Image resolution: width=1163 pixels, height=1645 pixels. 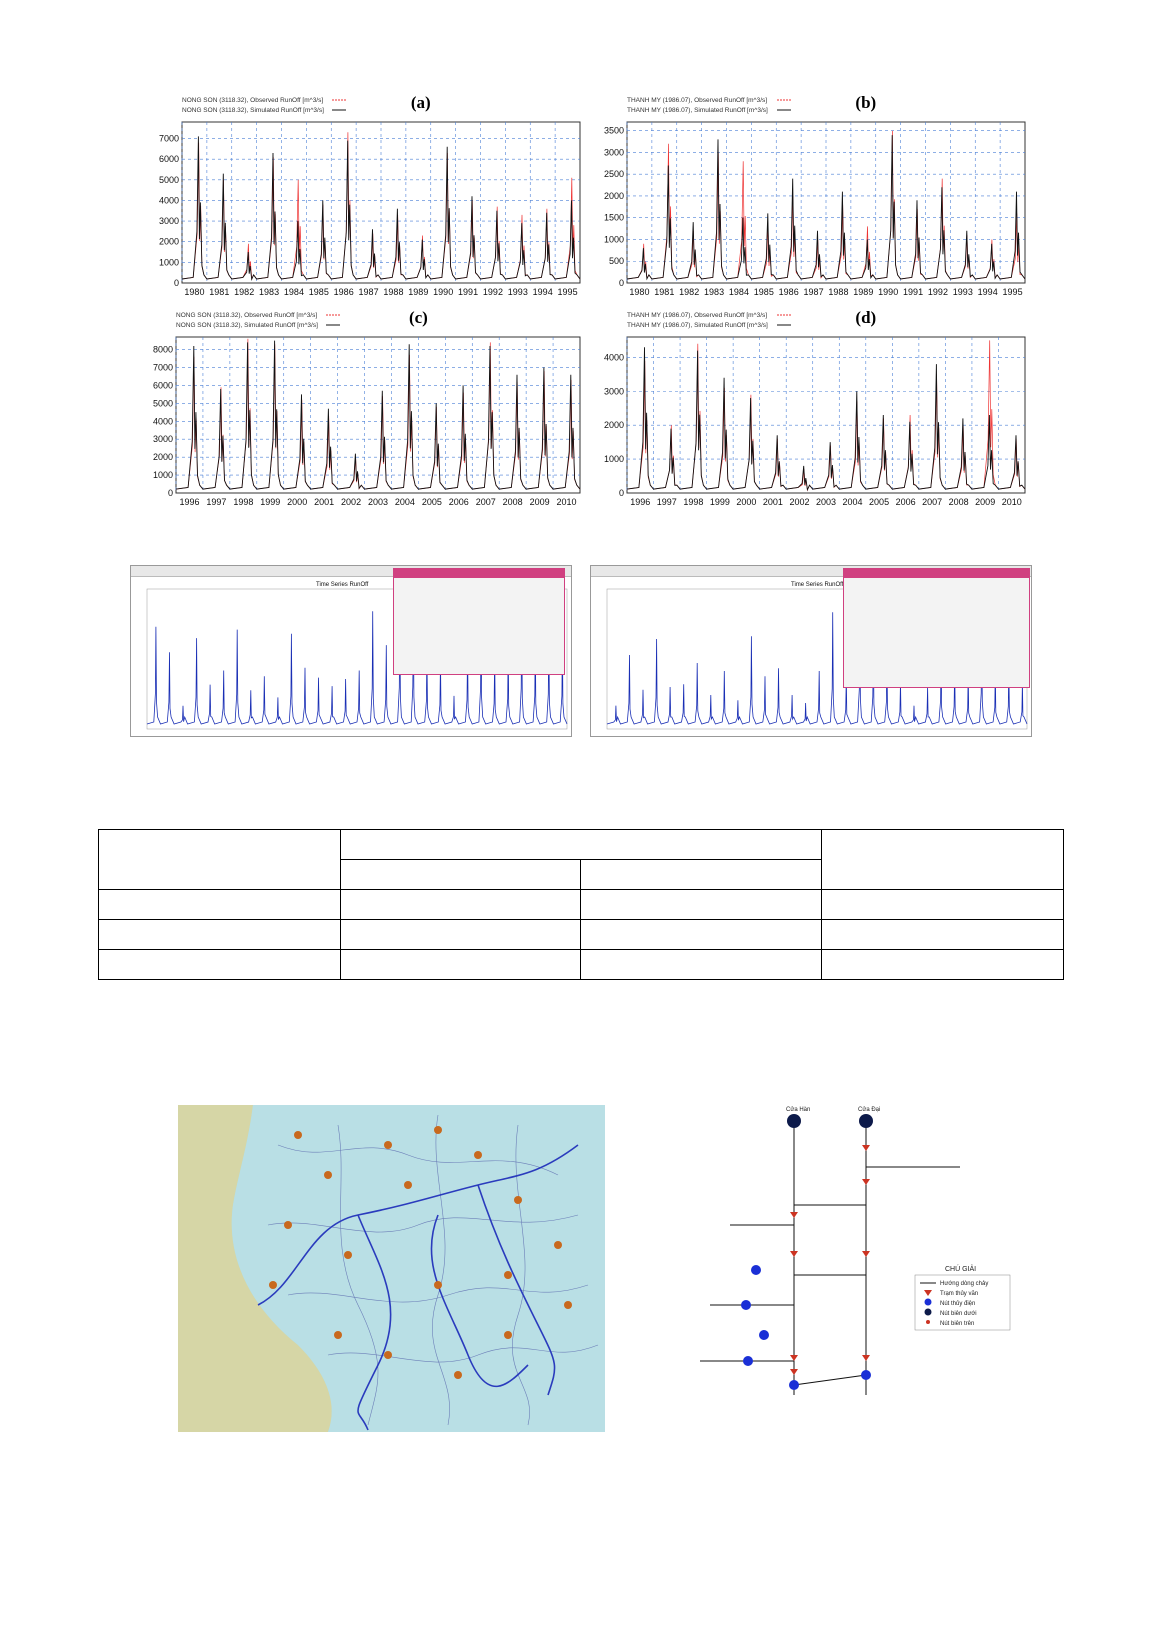 What do you see at coordinates (421, 102) in the screenshot?
I see `panel-label: (a)` at bounding box center [421, 102].